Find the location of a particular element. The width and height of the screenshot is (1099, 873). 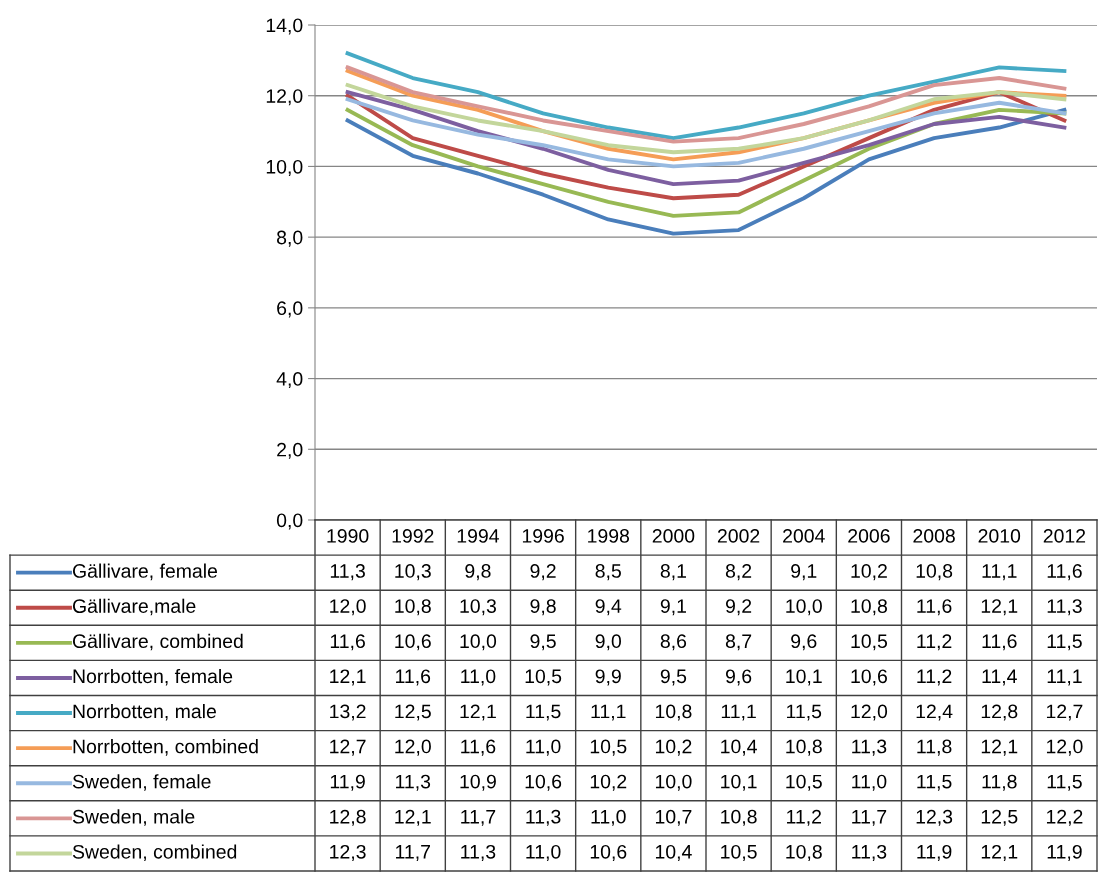

x-tick-label: 2004 is located at coordinates (804, 536).